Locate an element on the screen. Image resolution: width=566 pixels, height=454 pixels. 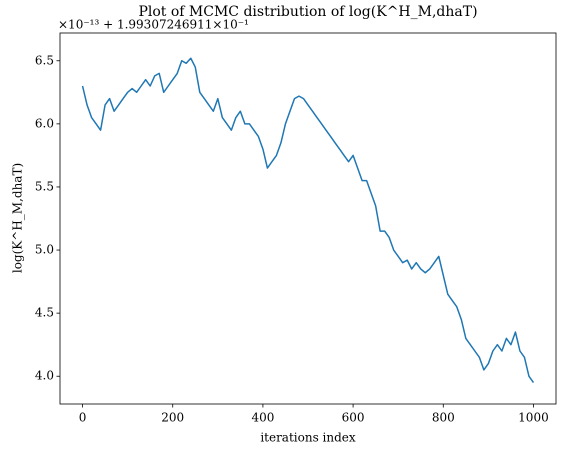
offset-text: ×10⁻¹³ + 1.99307246911×10⁻¹ is located at coordinates (153, 25).